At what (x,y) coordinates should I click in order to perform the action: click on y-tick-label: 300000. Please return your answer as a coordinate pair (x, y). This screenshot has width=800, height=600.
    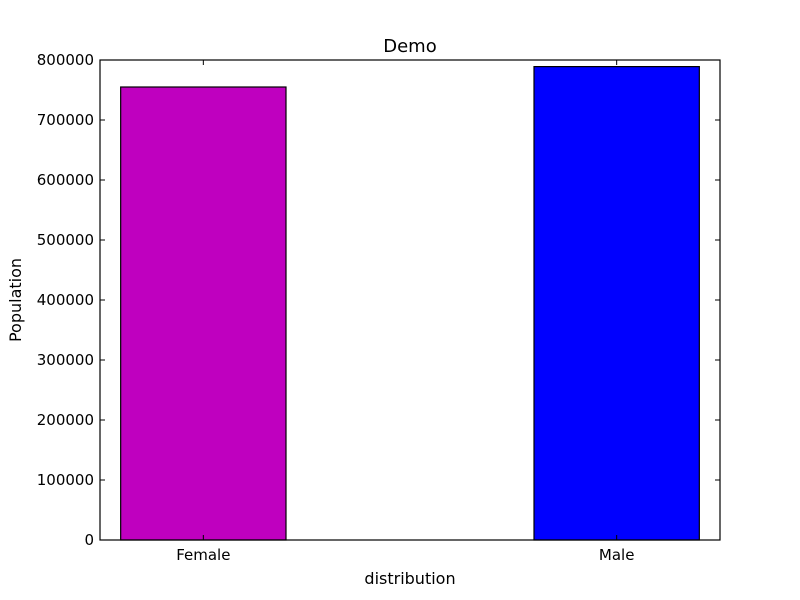
    Looking at the image, I should click on (65, 360).